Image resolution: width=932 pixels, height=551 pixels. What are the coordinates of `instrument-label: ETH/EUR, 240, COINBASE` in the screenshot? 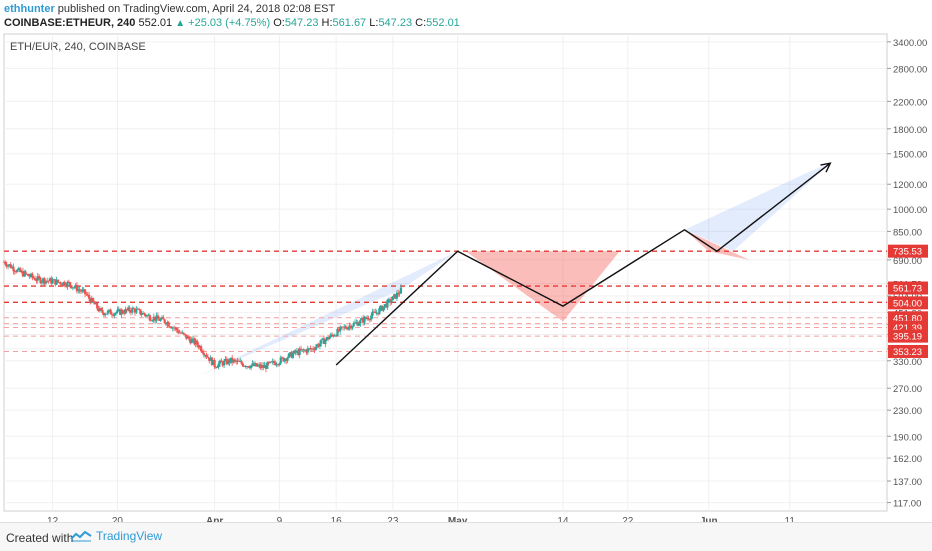 It's located at (78, 47).